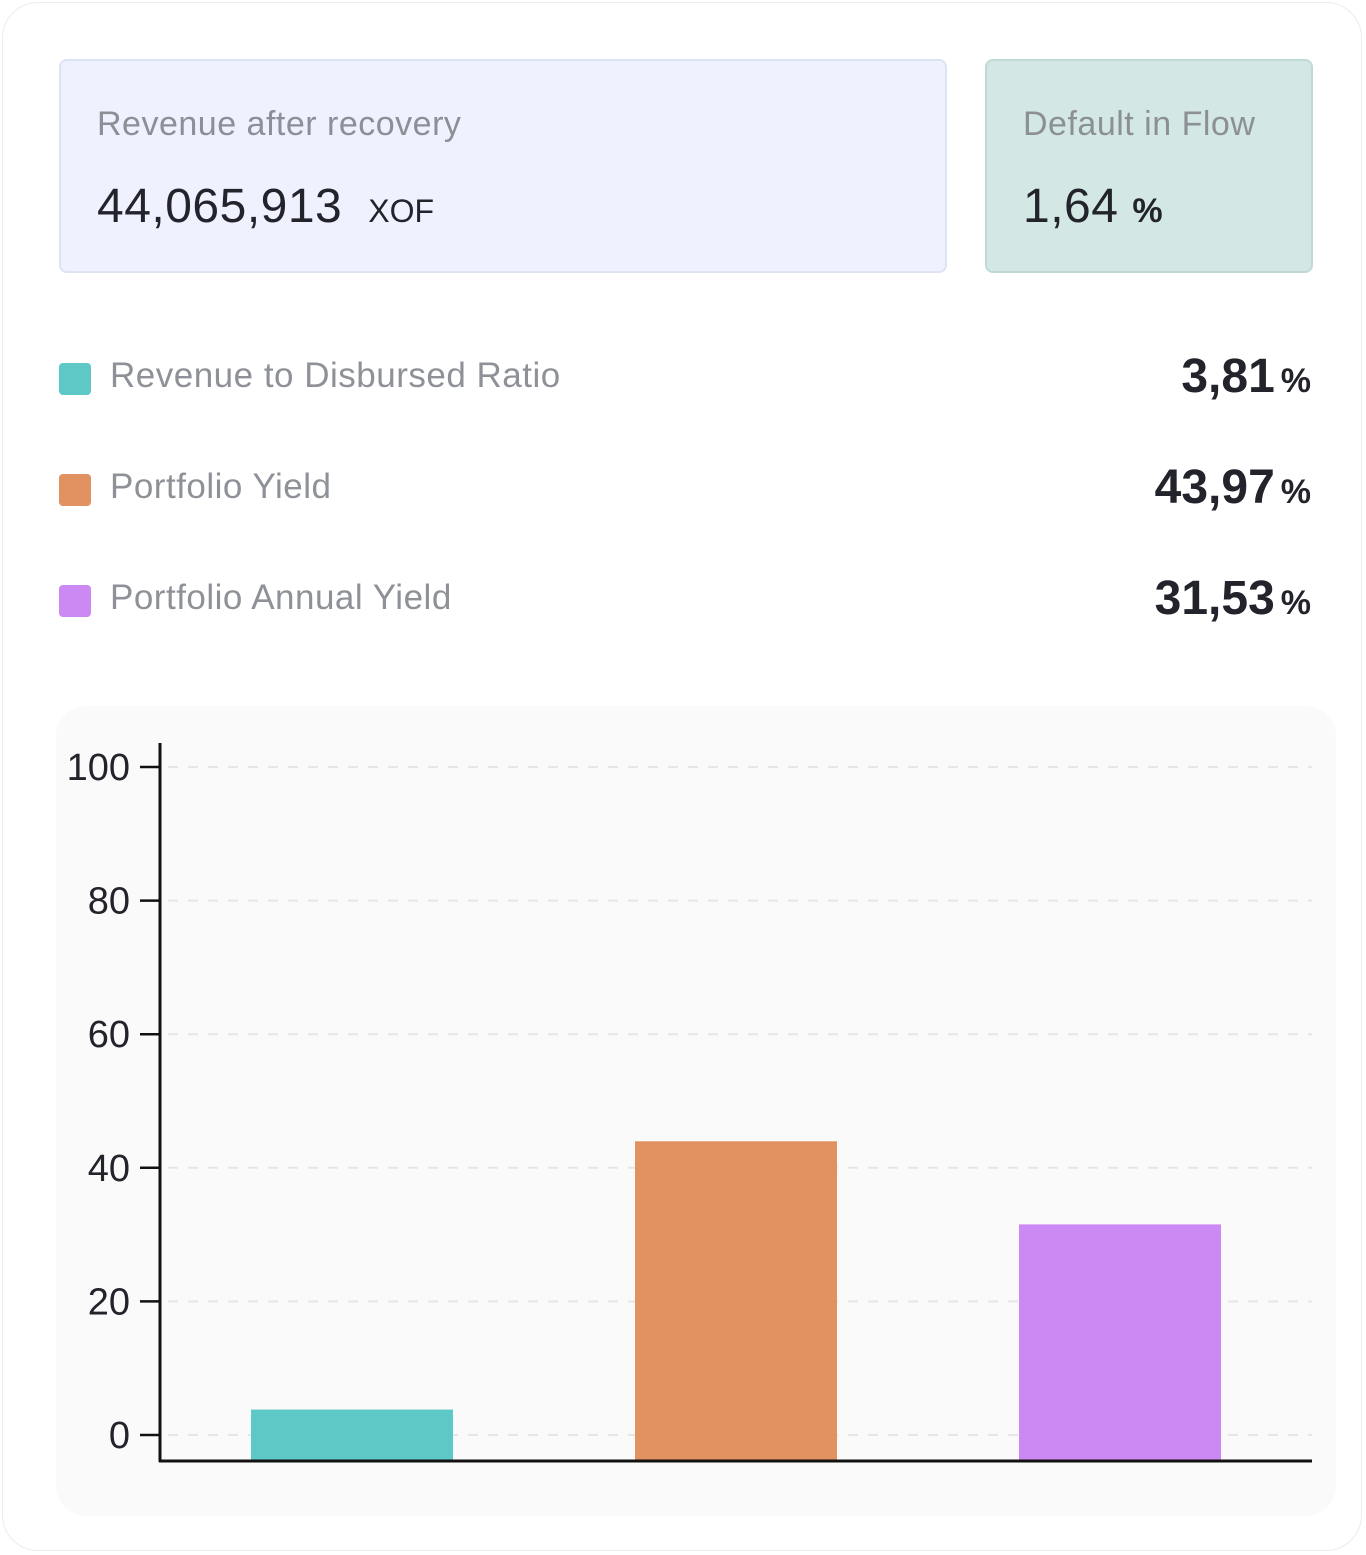 The image size is (1366, 1555). Describe the element at coordinates (686, 490) in the screenshot. I see `legend-row-portfolio-yield: Portfolio Yield 43,97 %` at that location.